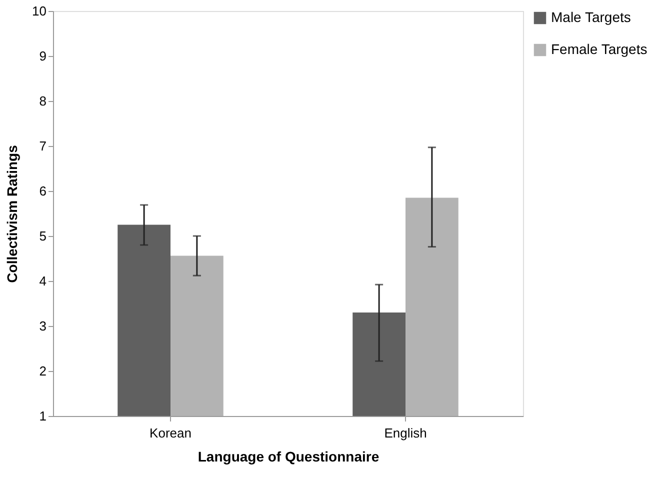 This screenshot has height=483, width=660. Describe the element at coordinates (42, 416) in the screenshot. I see `y-tick-label: 1` at that location.